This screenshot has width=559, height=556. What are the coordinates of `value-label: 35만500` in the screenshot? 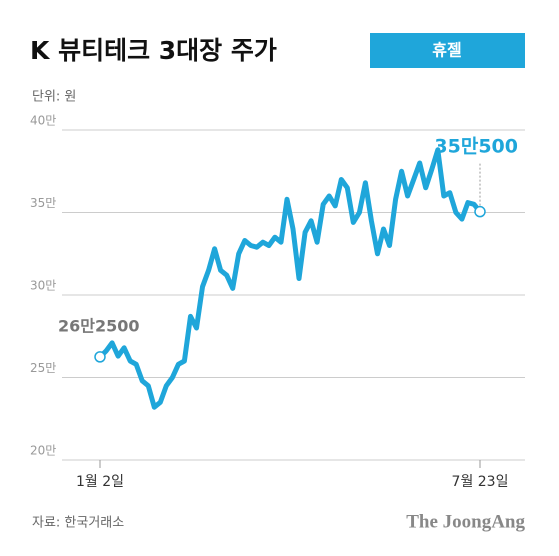 It's located at (476, 147).